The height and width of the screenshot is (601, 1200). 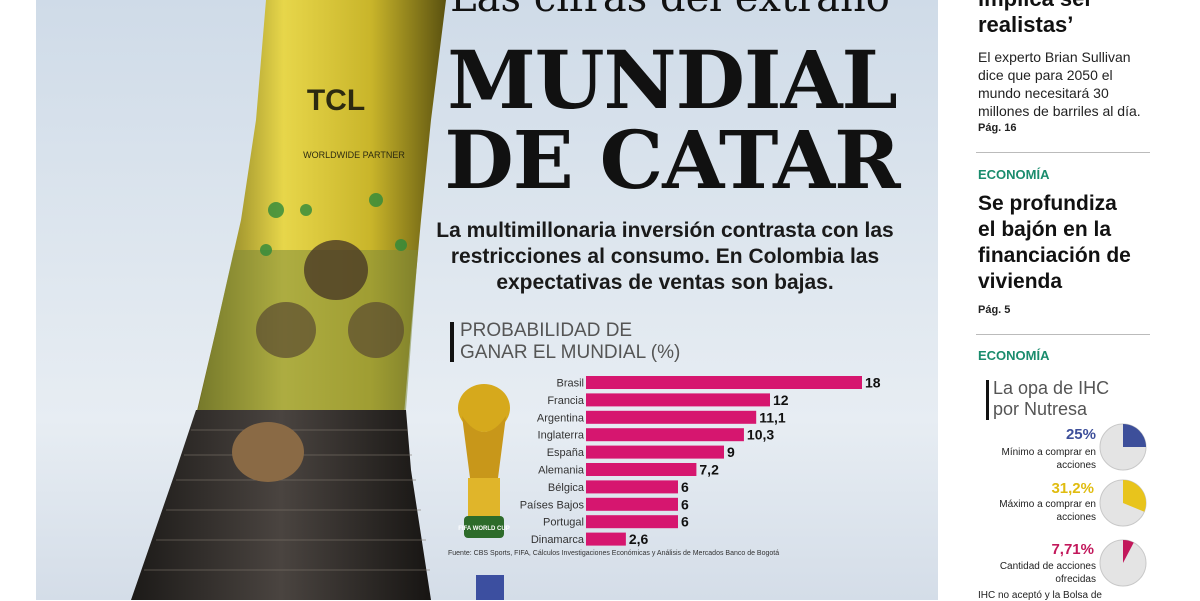 I want to click on bar-category-label: Dinamarca, so click(x=558, y=540).